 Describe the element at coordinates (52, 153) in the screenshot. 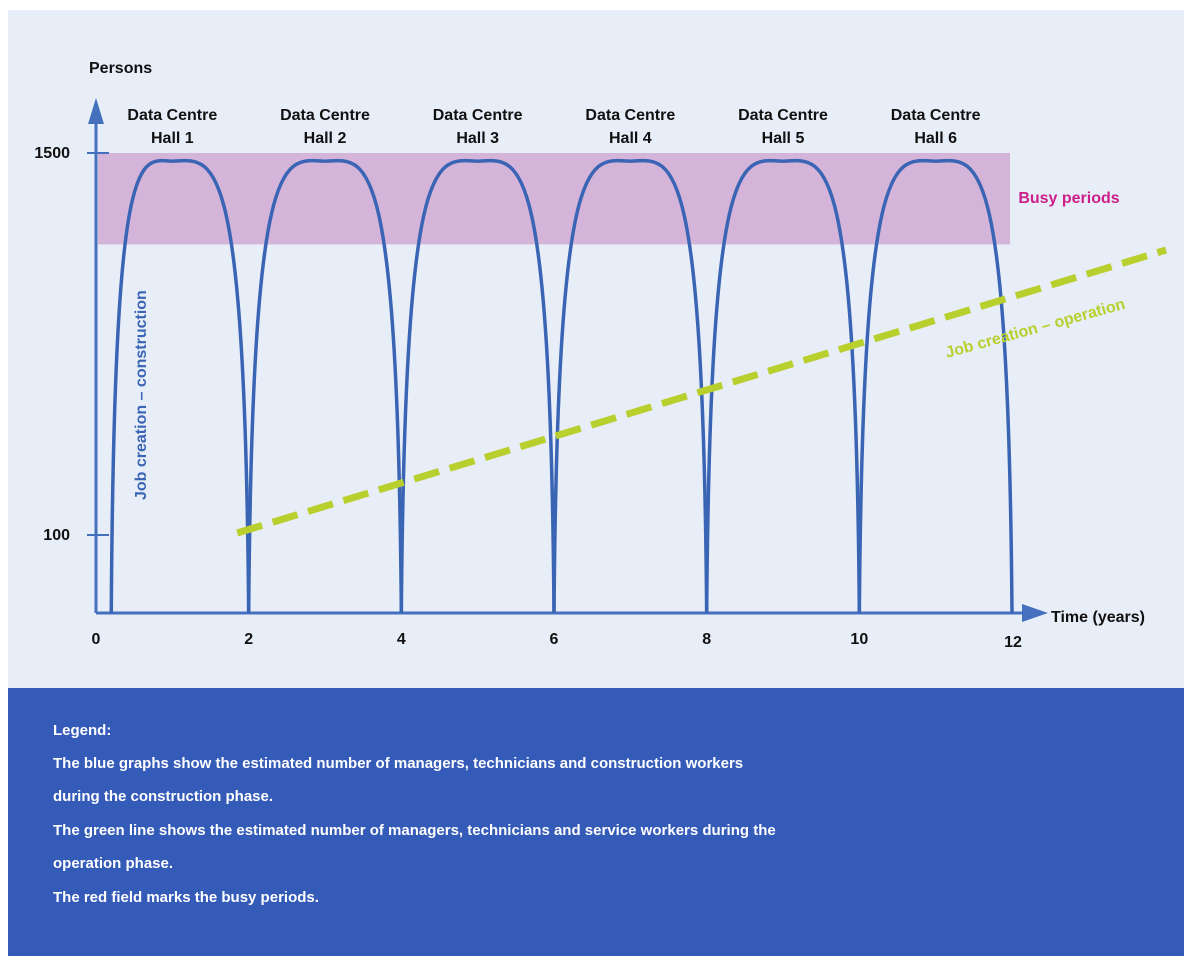

I see `y-tick-label-1500: 1500` at that location.